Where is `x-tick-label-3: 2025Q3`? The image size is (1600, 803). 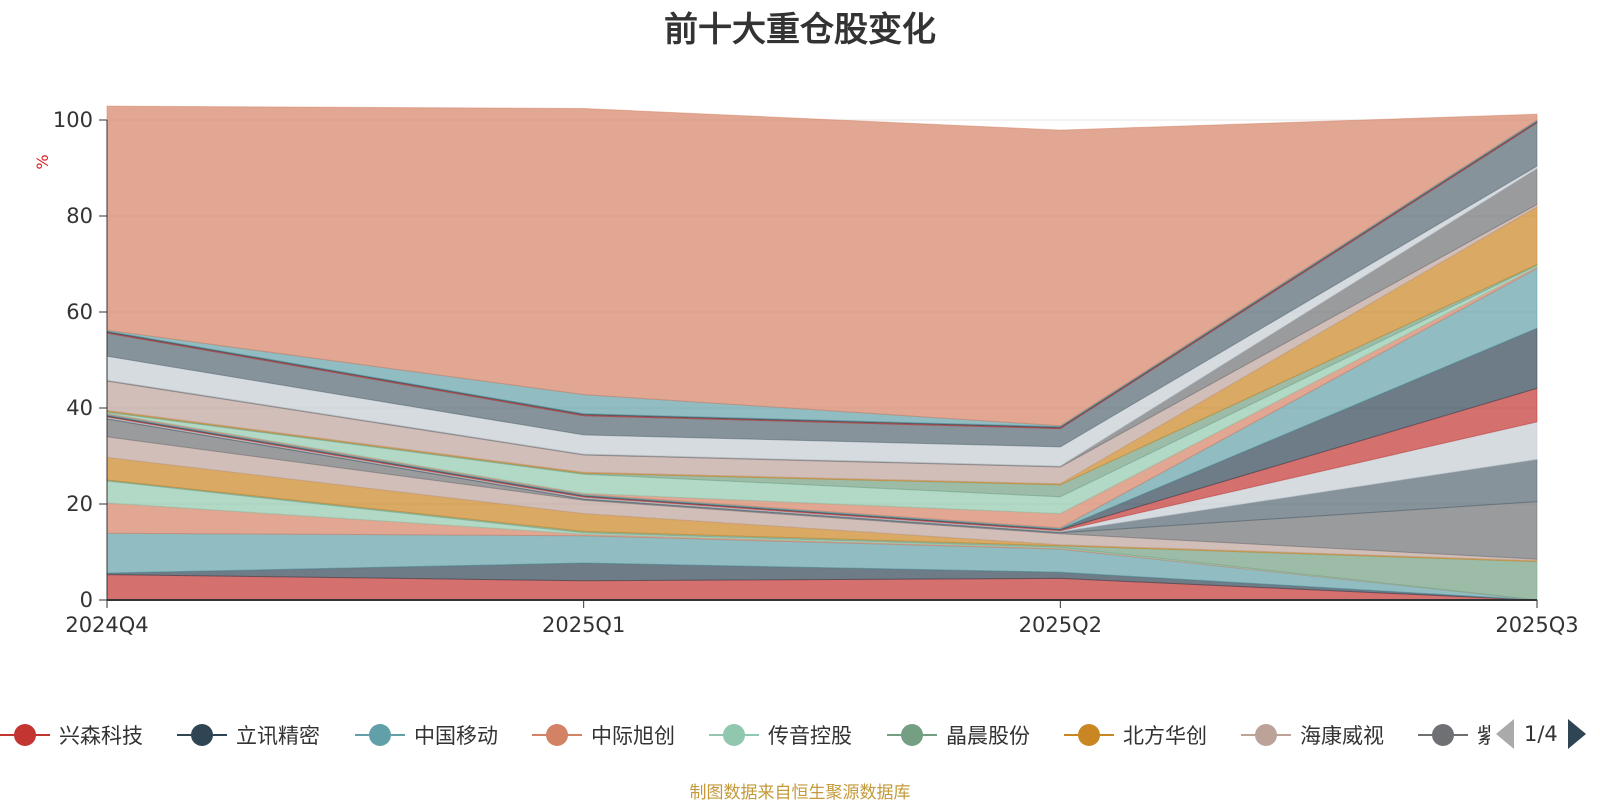
x-tick-label-3: 2025Q3 is located at coordinates (1536, 625).